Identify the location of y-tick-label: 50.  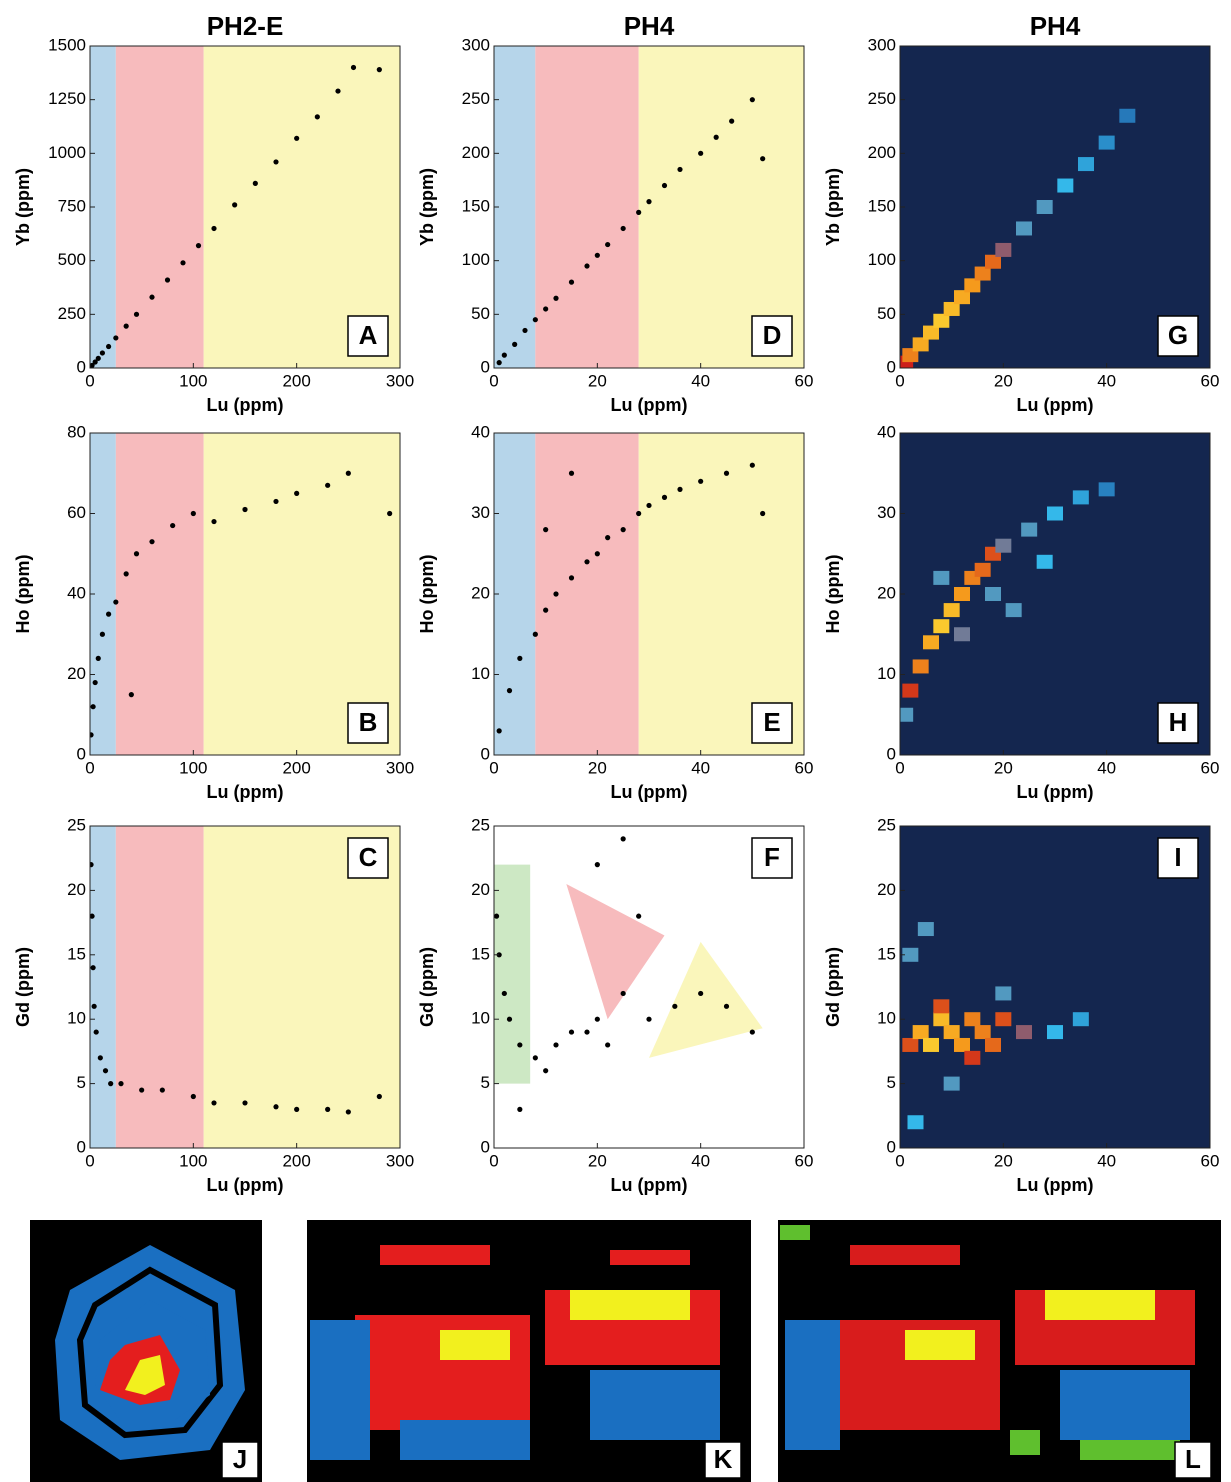
(480, 313).